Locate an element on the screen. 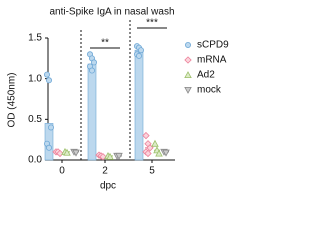 The height and width of the screenshot is (240, 320). x-axis-label: dpc is located at coordinates (108, 186).